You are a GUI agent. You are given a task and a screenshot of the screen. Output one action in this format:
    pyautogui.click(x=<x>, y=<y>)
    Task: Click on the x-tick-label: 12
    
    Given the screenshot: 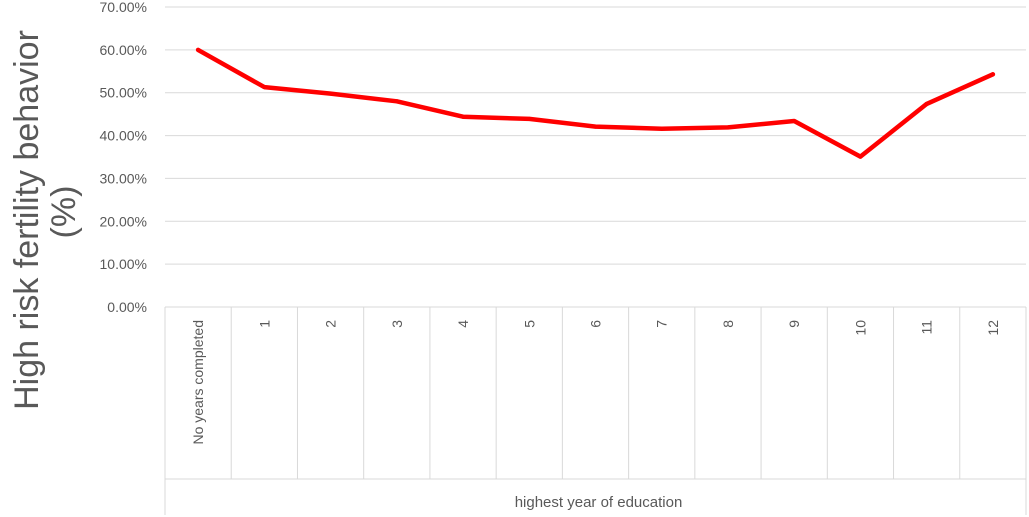 What is the action you would take?
    pyautogui.click(x=993, y=328)
    